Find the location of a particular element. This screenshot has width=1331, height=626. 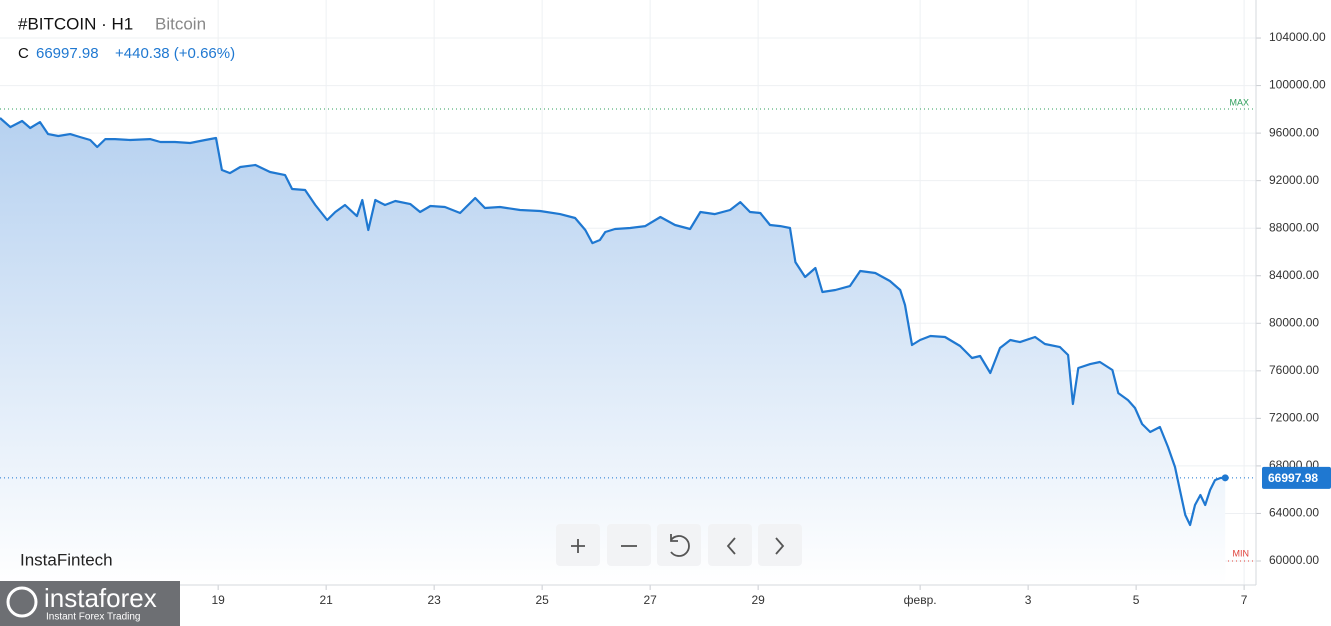

logo-box is located at coordinates (90, 603).